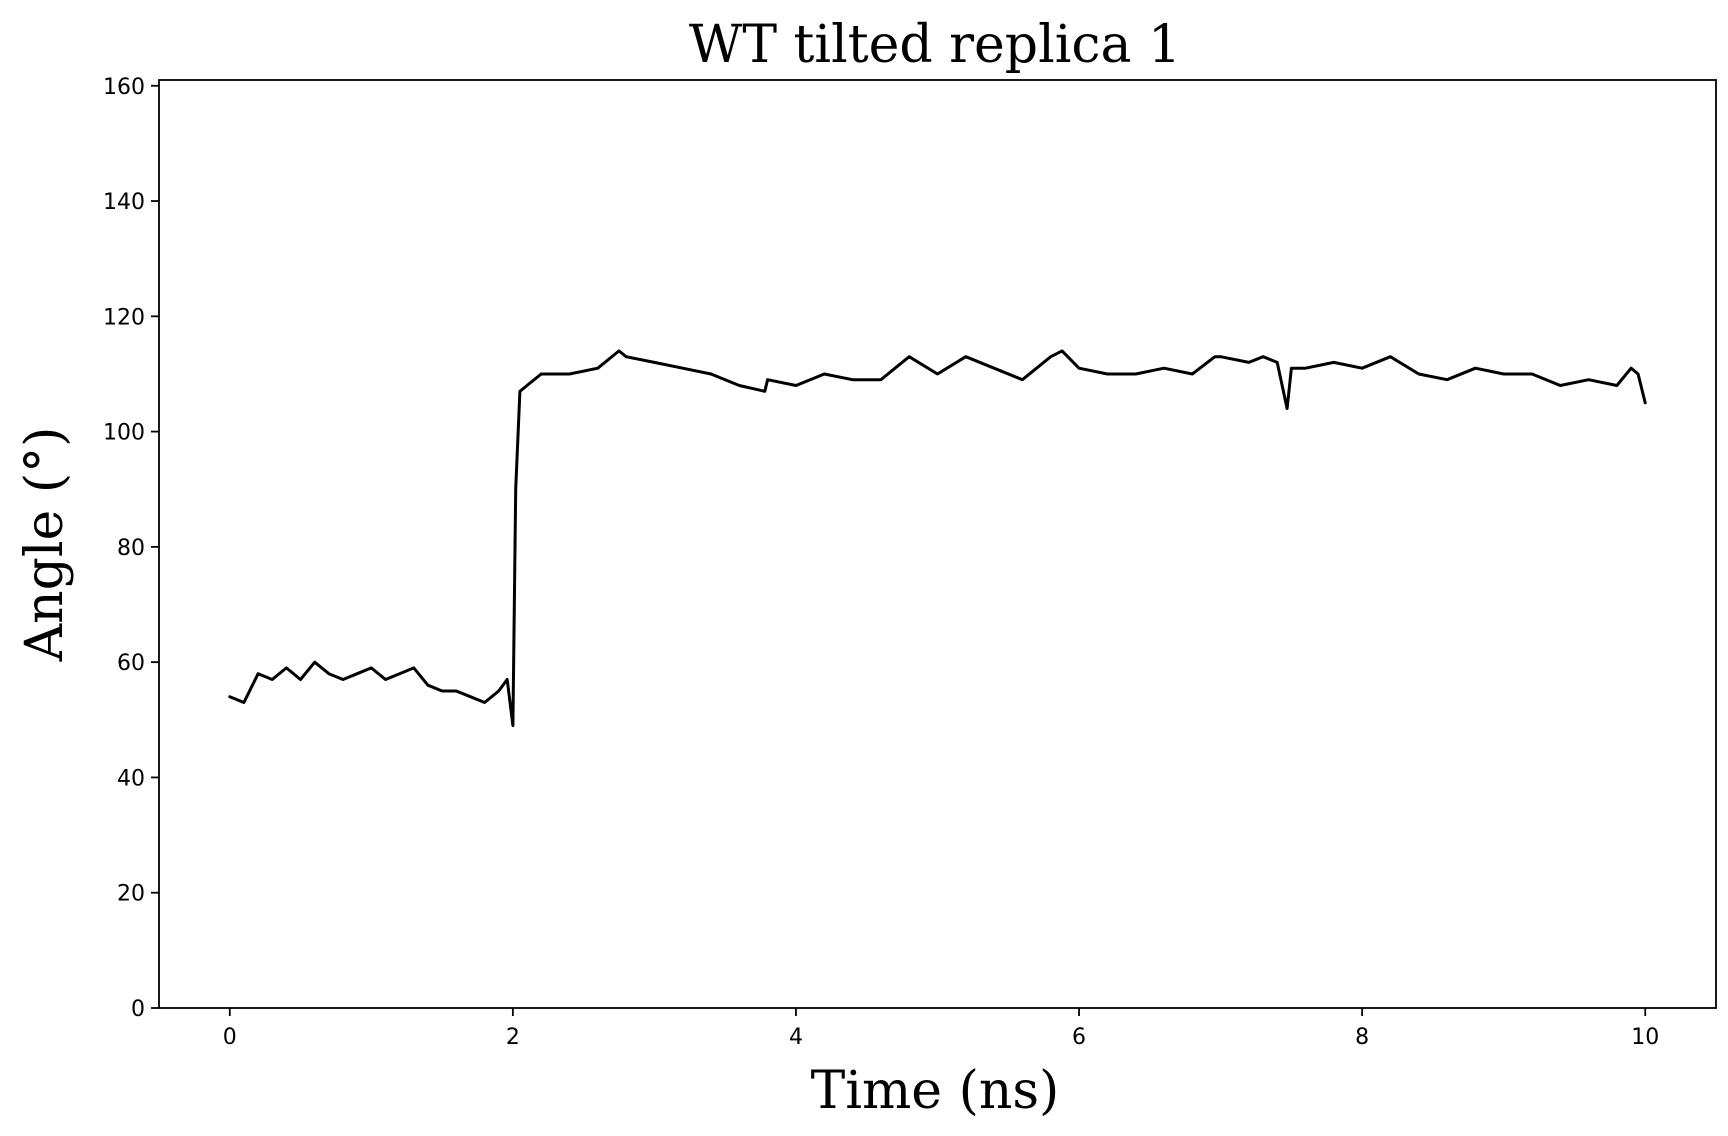 This screenshot has height=1136, width=1728. I want to click on y-tick-label: 120, so click(124, 317).